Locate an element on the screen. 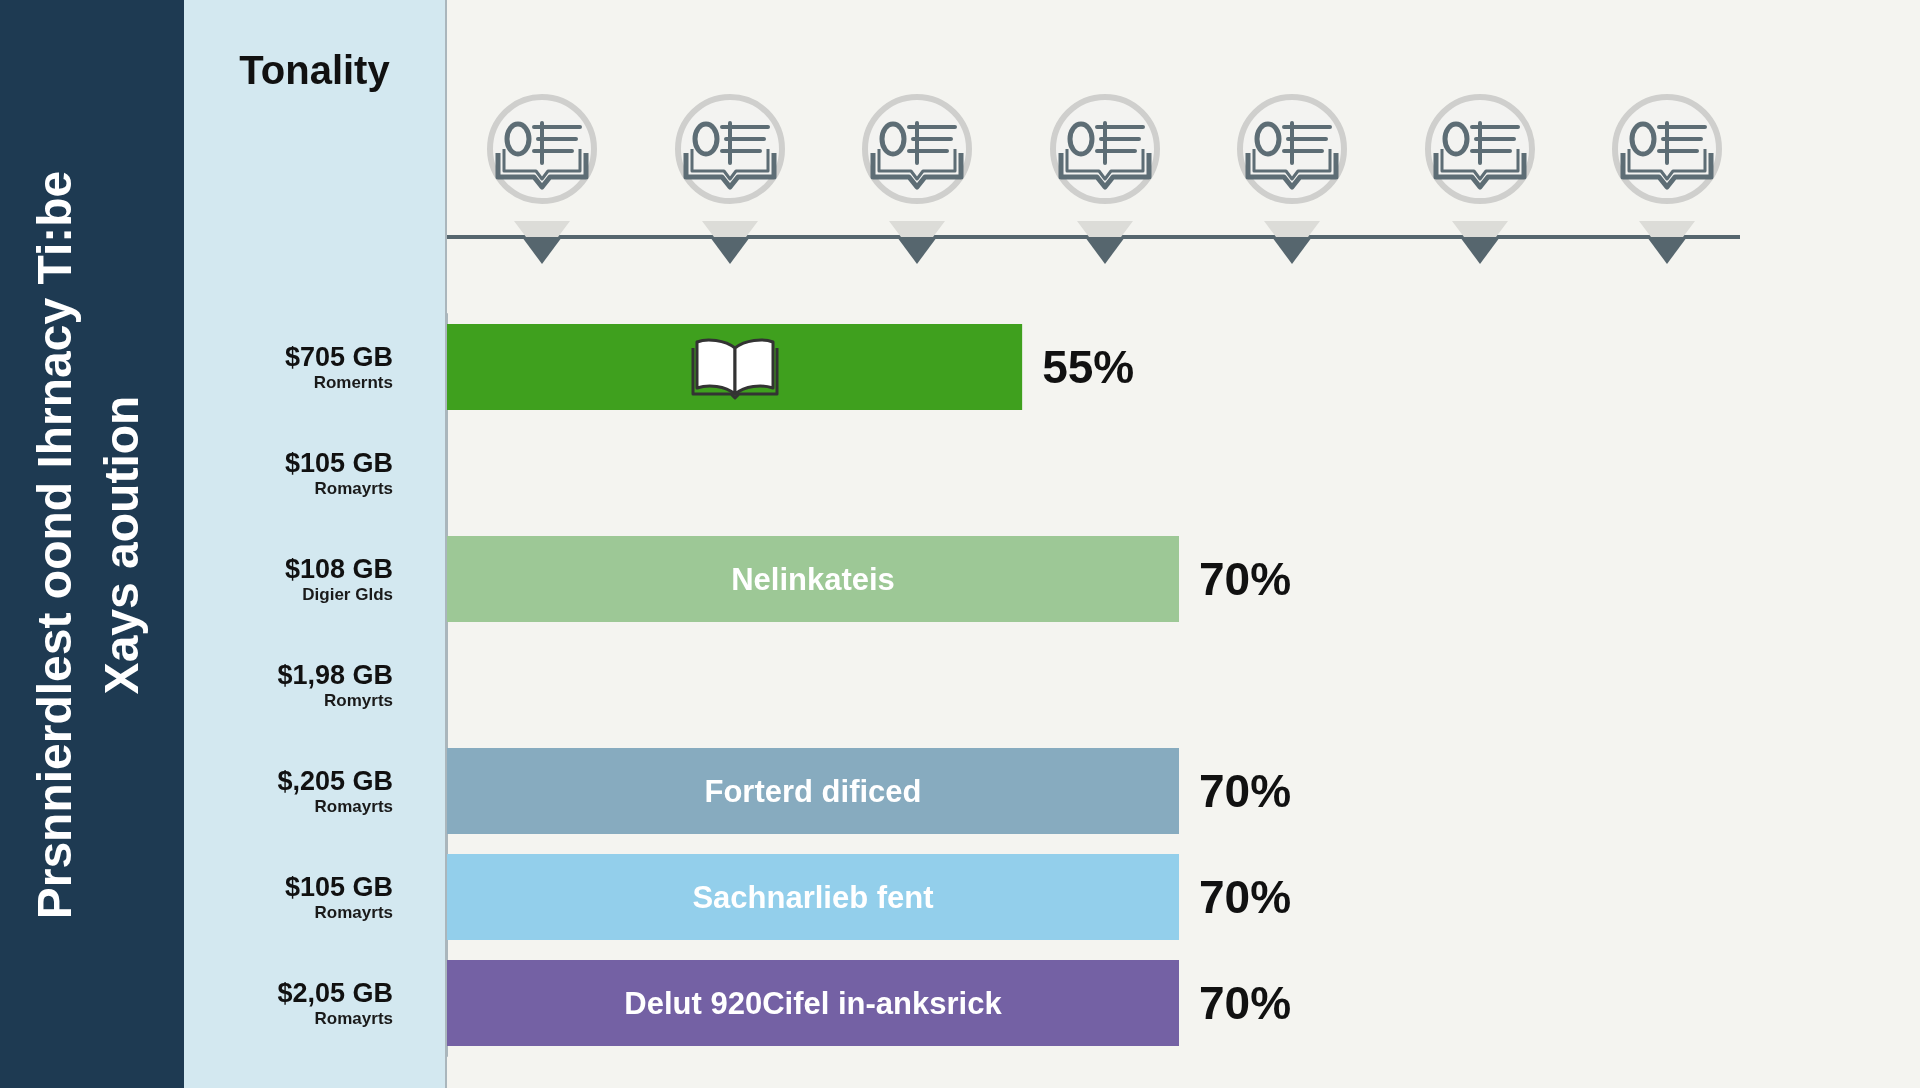  y-tick-label: $,205 GB Romayrts is located at coordinates (335, 791).